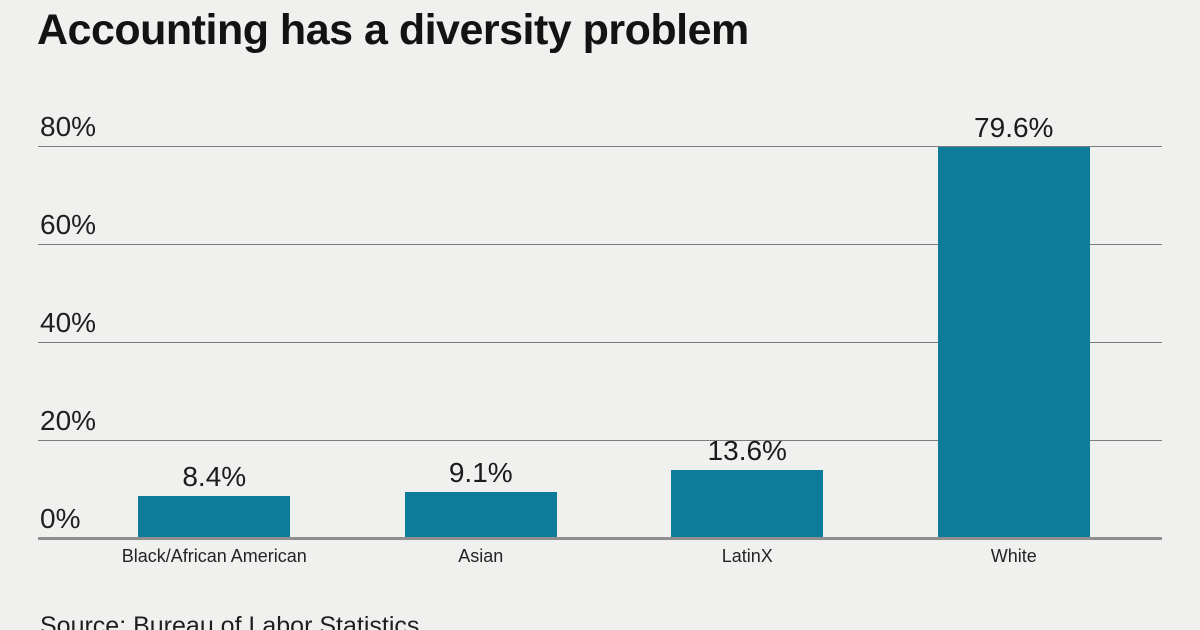  What do you see at coordinates (214, 516) in the screenshot?
I see `bar-black-african-american` at bounding box center [214, 516].